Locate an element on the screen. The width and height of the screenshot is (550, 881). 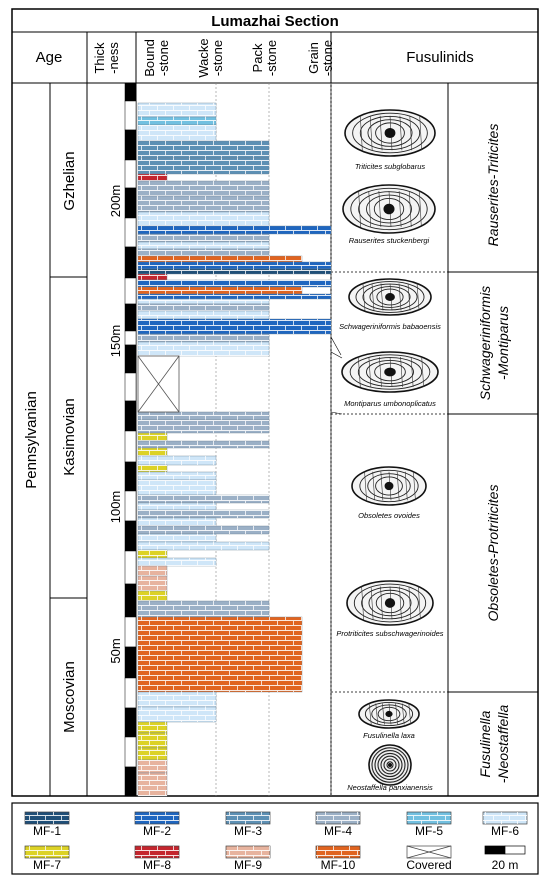
legend-item-covered: Covered is located at coordinates (429, 858).